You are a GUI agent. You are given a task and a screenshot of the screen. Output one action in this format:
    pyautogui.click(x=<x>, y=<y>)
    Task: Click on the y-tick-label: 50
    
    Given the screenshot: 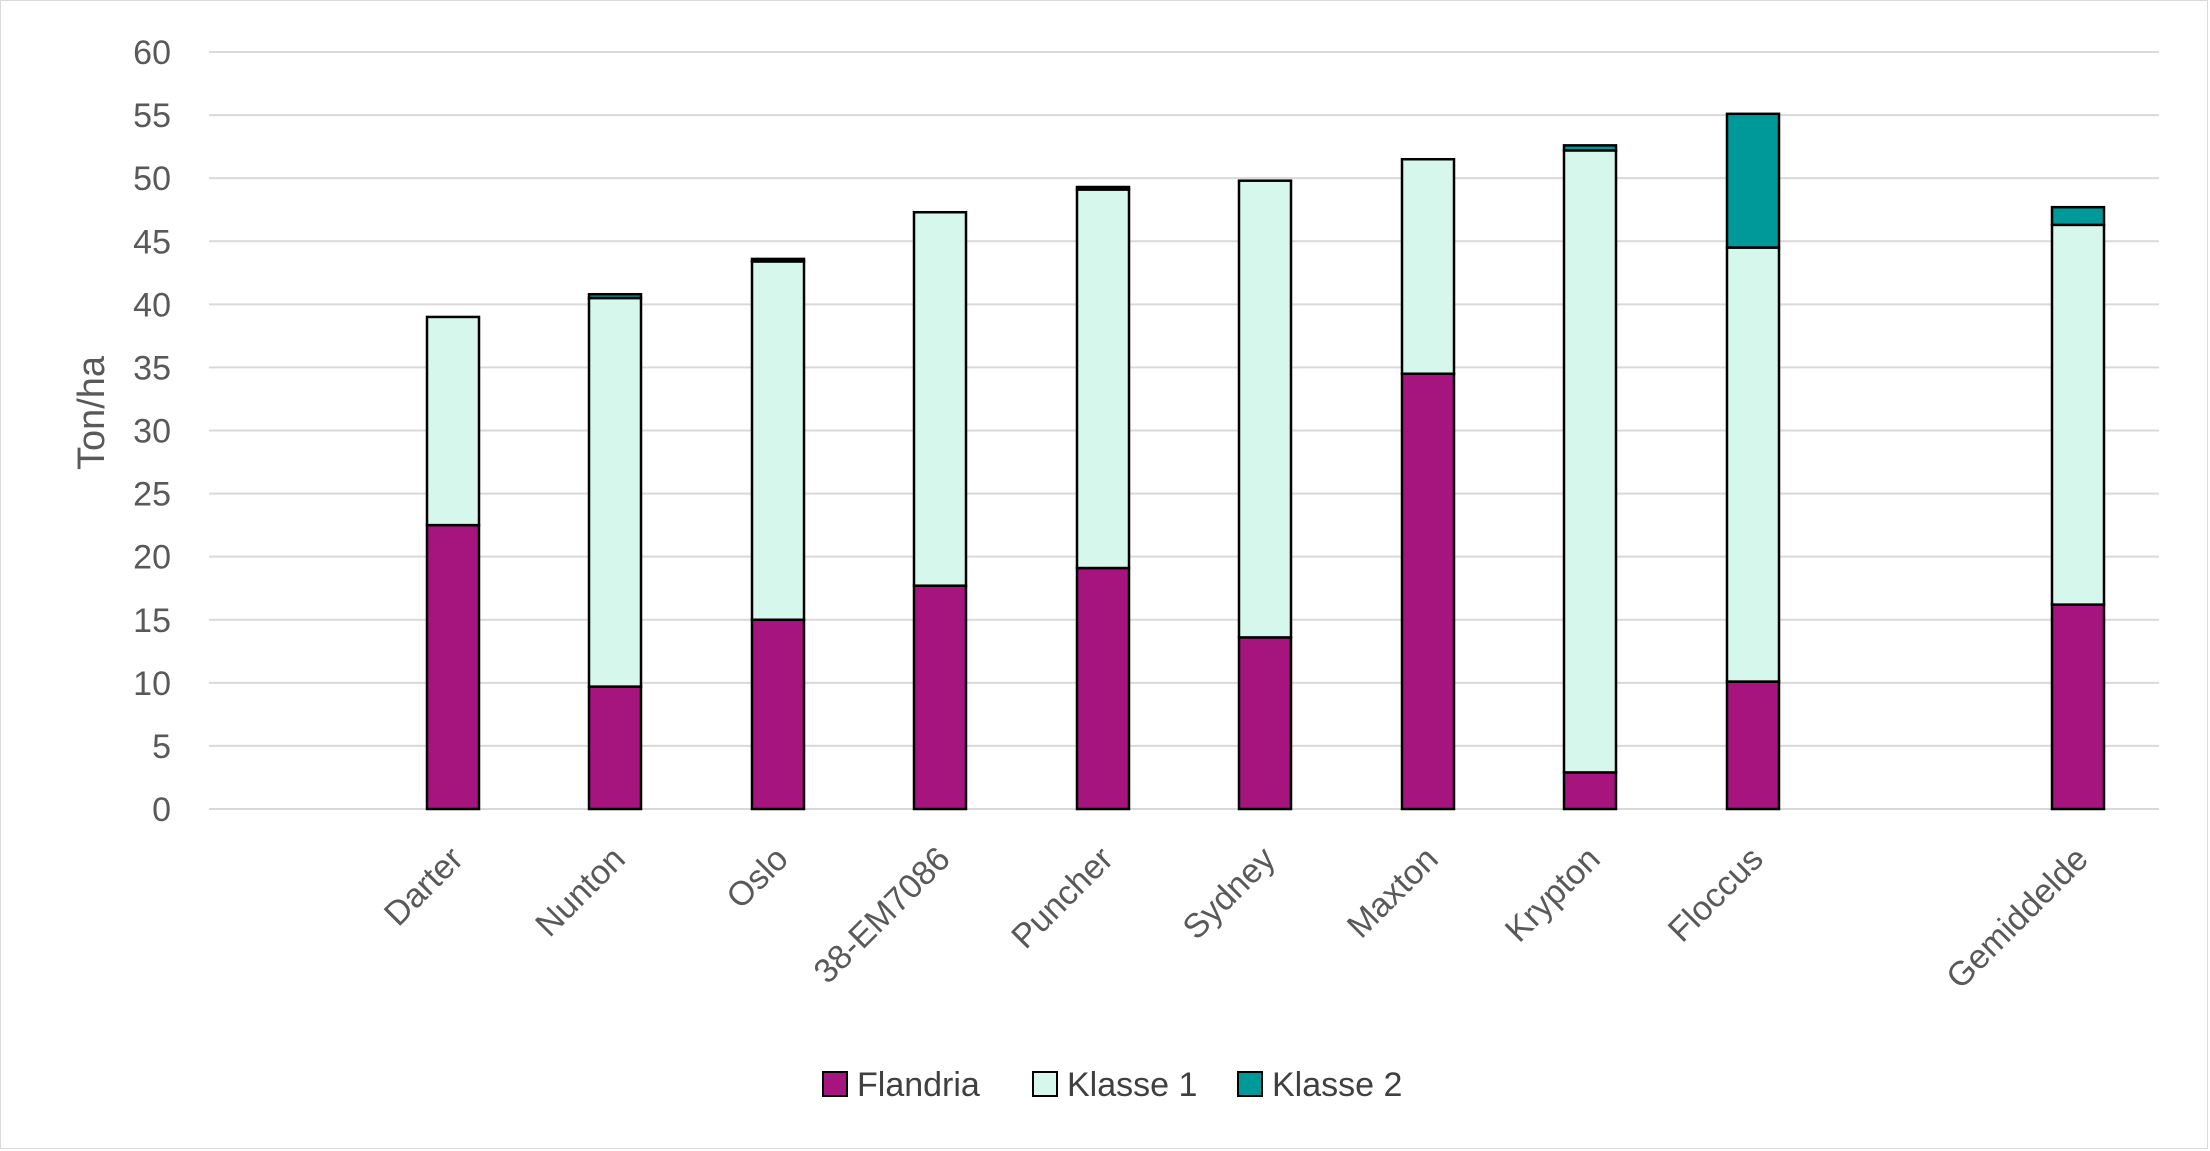 What is the action you would take?
    pyautogui.click(x=152, y=179)
    